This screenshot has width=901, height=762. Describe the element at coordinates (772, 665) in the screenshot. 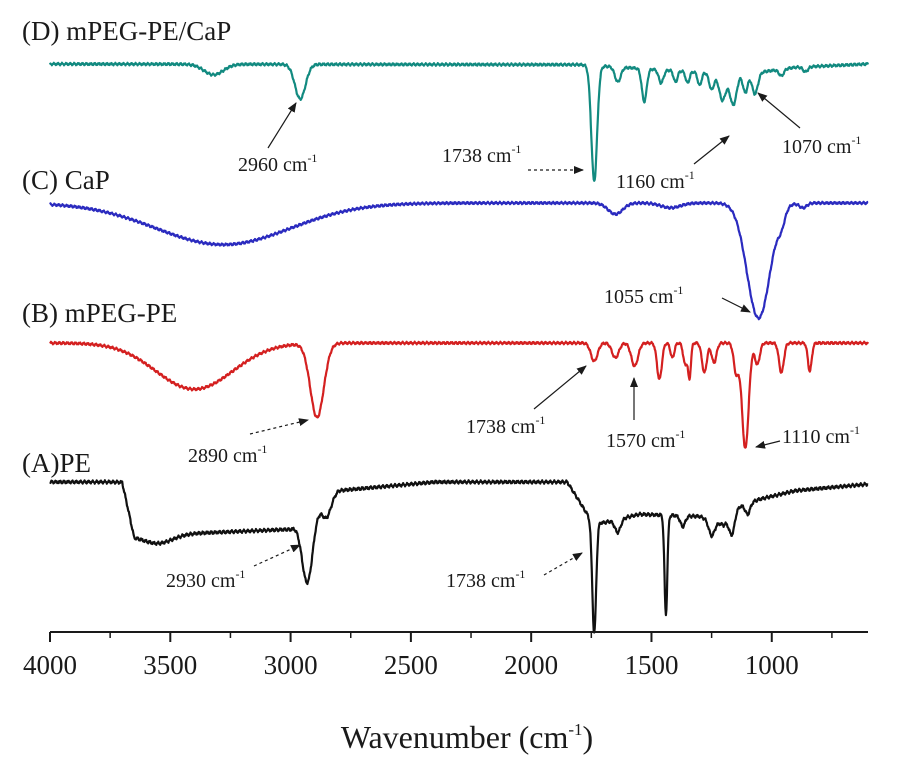

I see `x-tick-label: 1000` at that location.